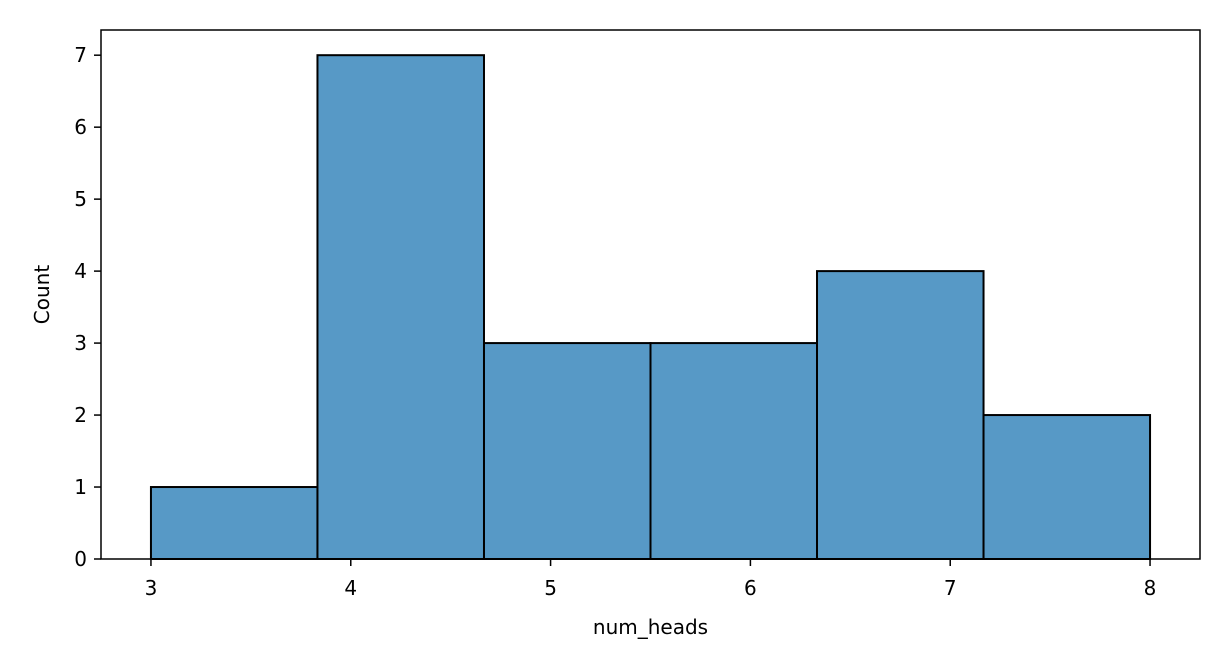  What do you see at coordinates (80, 487) in the screenshot?
I see `y-tick-label: 1` at bounding box center [80, 487].